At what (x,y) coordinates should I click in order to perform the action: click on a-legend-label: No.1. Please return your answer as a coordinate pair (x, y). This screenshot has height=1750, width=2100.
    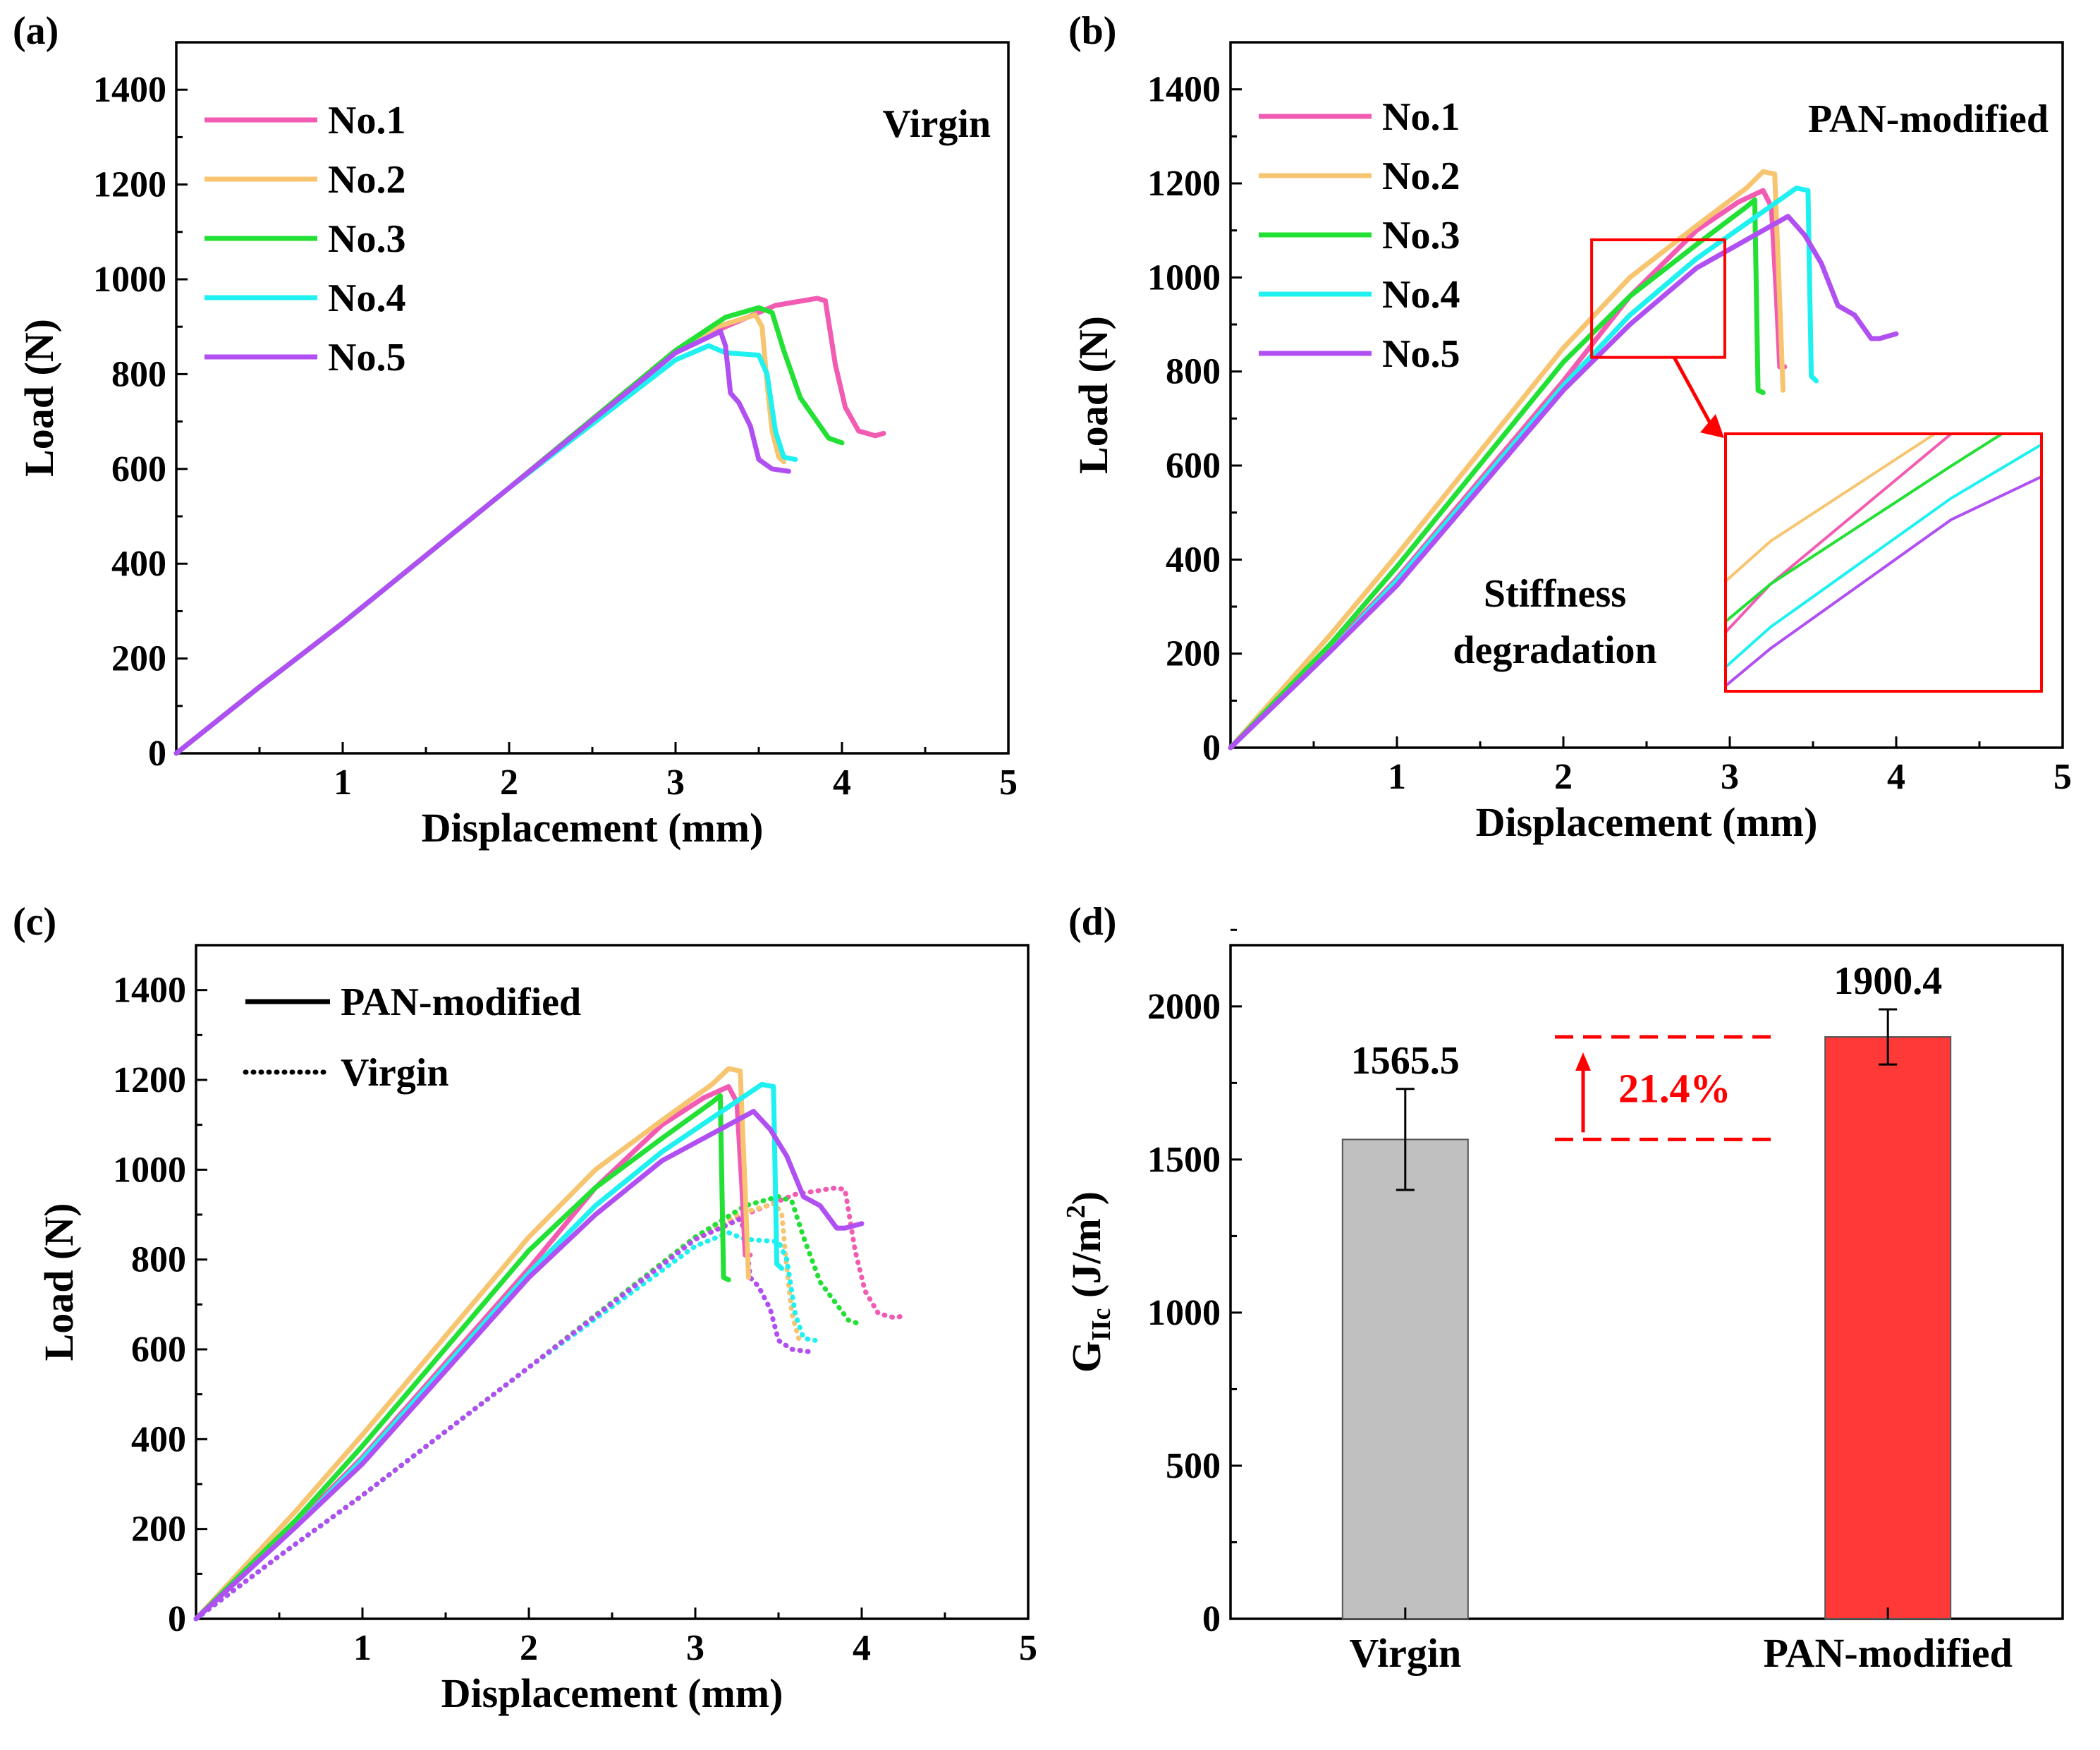
    Looking at the image, I should click on (366, 120).